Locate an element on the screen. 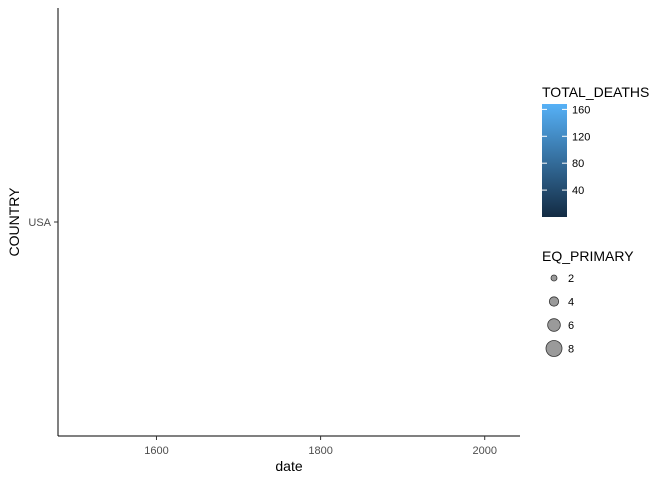 The image size is (672, 480). x-axis-ticks: 1600 1800 2000 is located at coordinates (320, 446).